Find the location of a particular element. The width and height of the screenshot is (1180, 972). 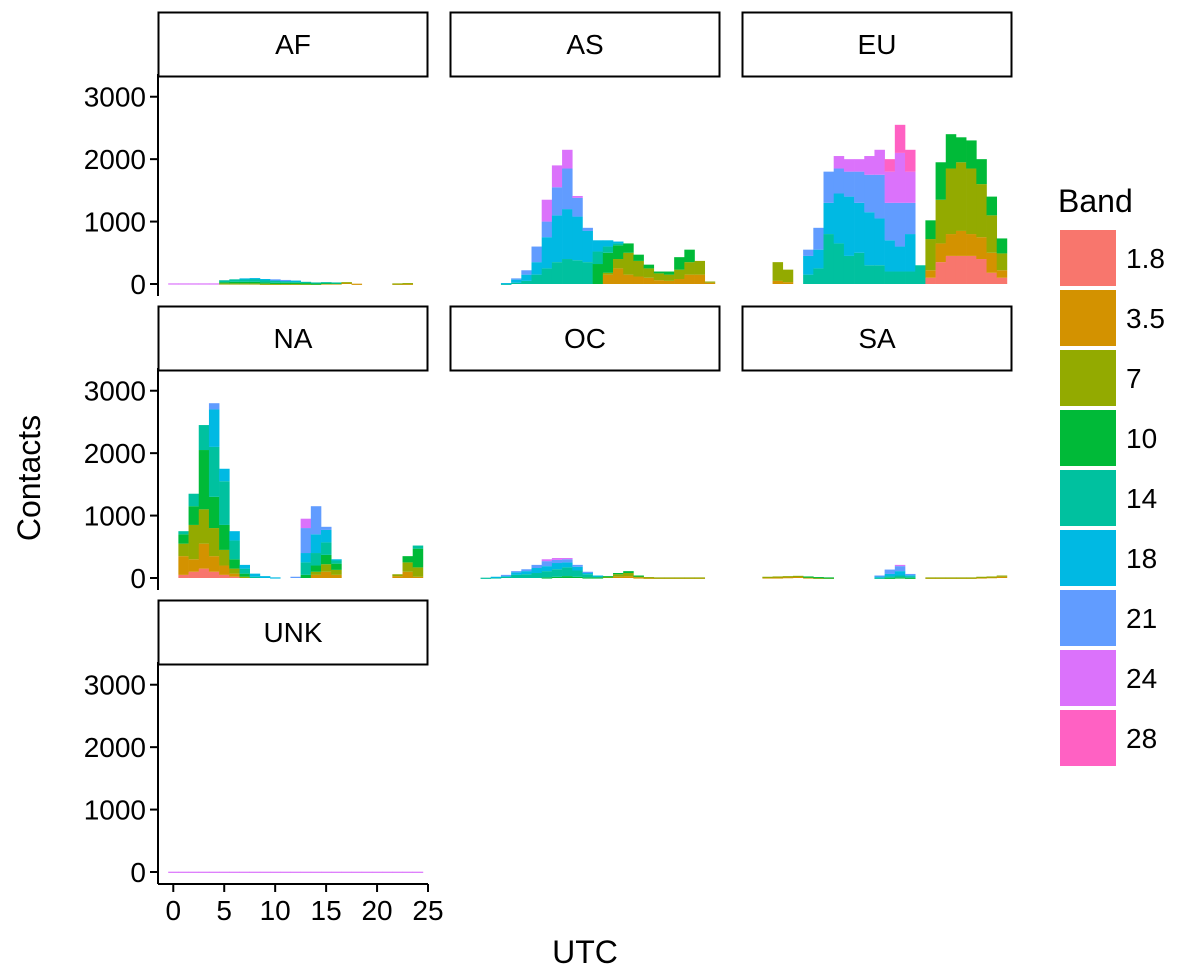

y-axis: 0 1000 2000 3000 is located at coordinates (121, 775).